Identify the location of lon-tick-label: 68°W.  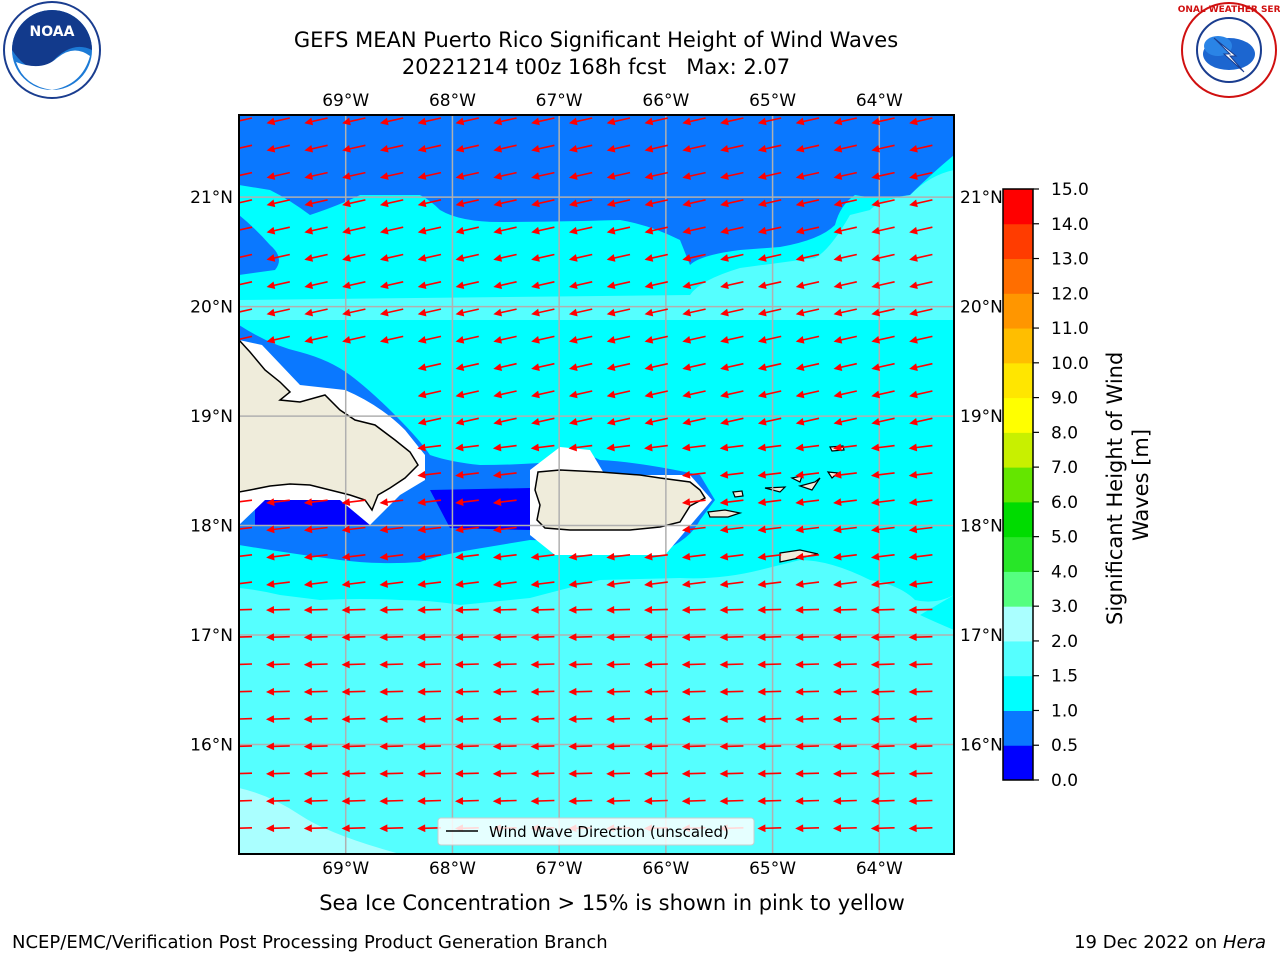
(452, 869).